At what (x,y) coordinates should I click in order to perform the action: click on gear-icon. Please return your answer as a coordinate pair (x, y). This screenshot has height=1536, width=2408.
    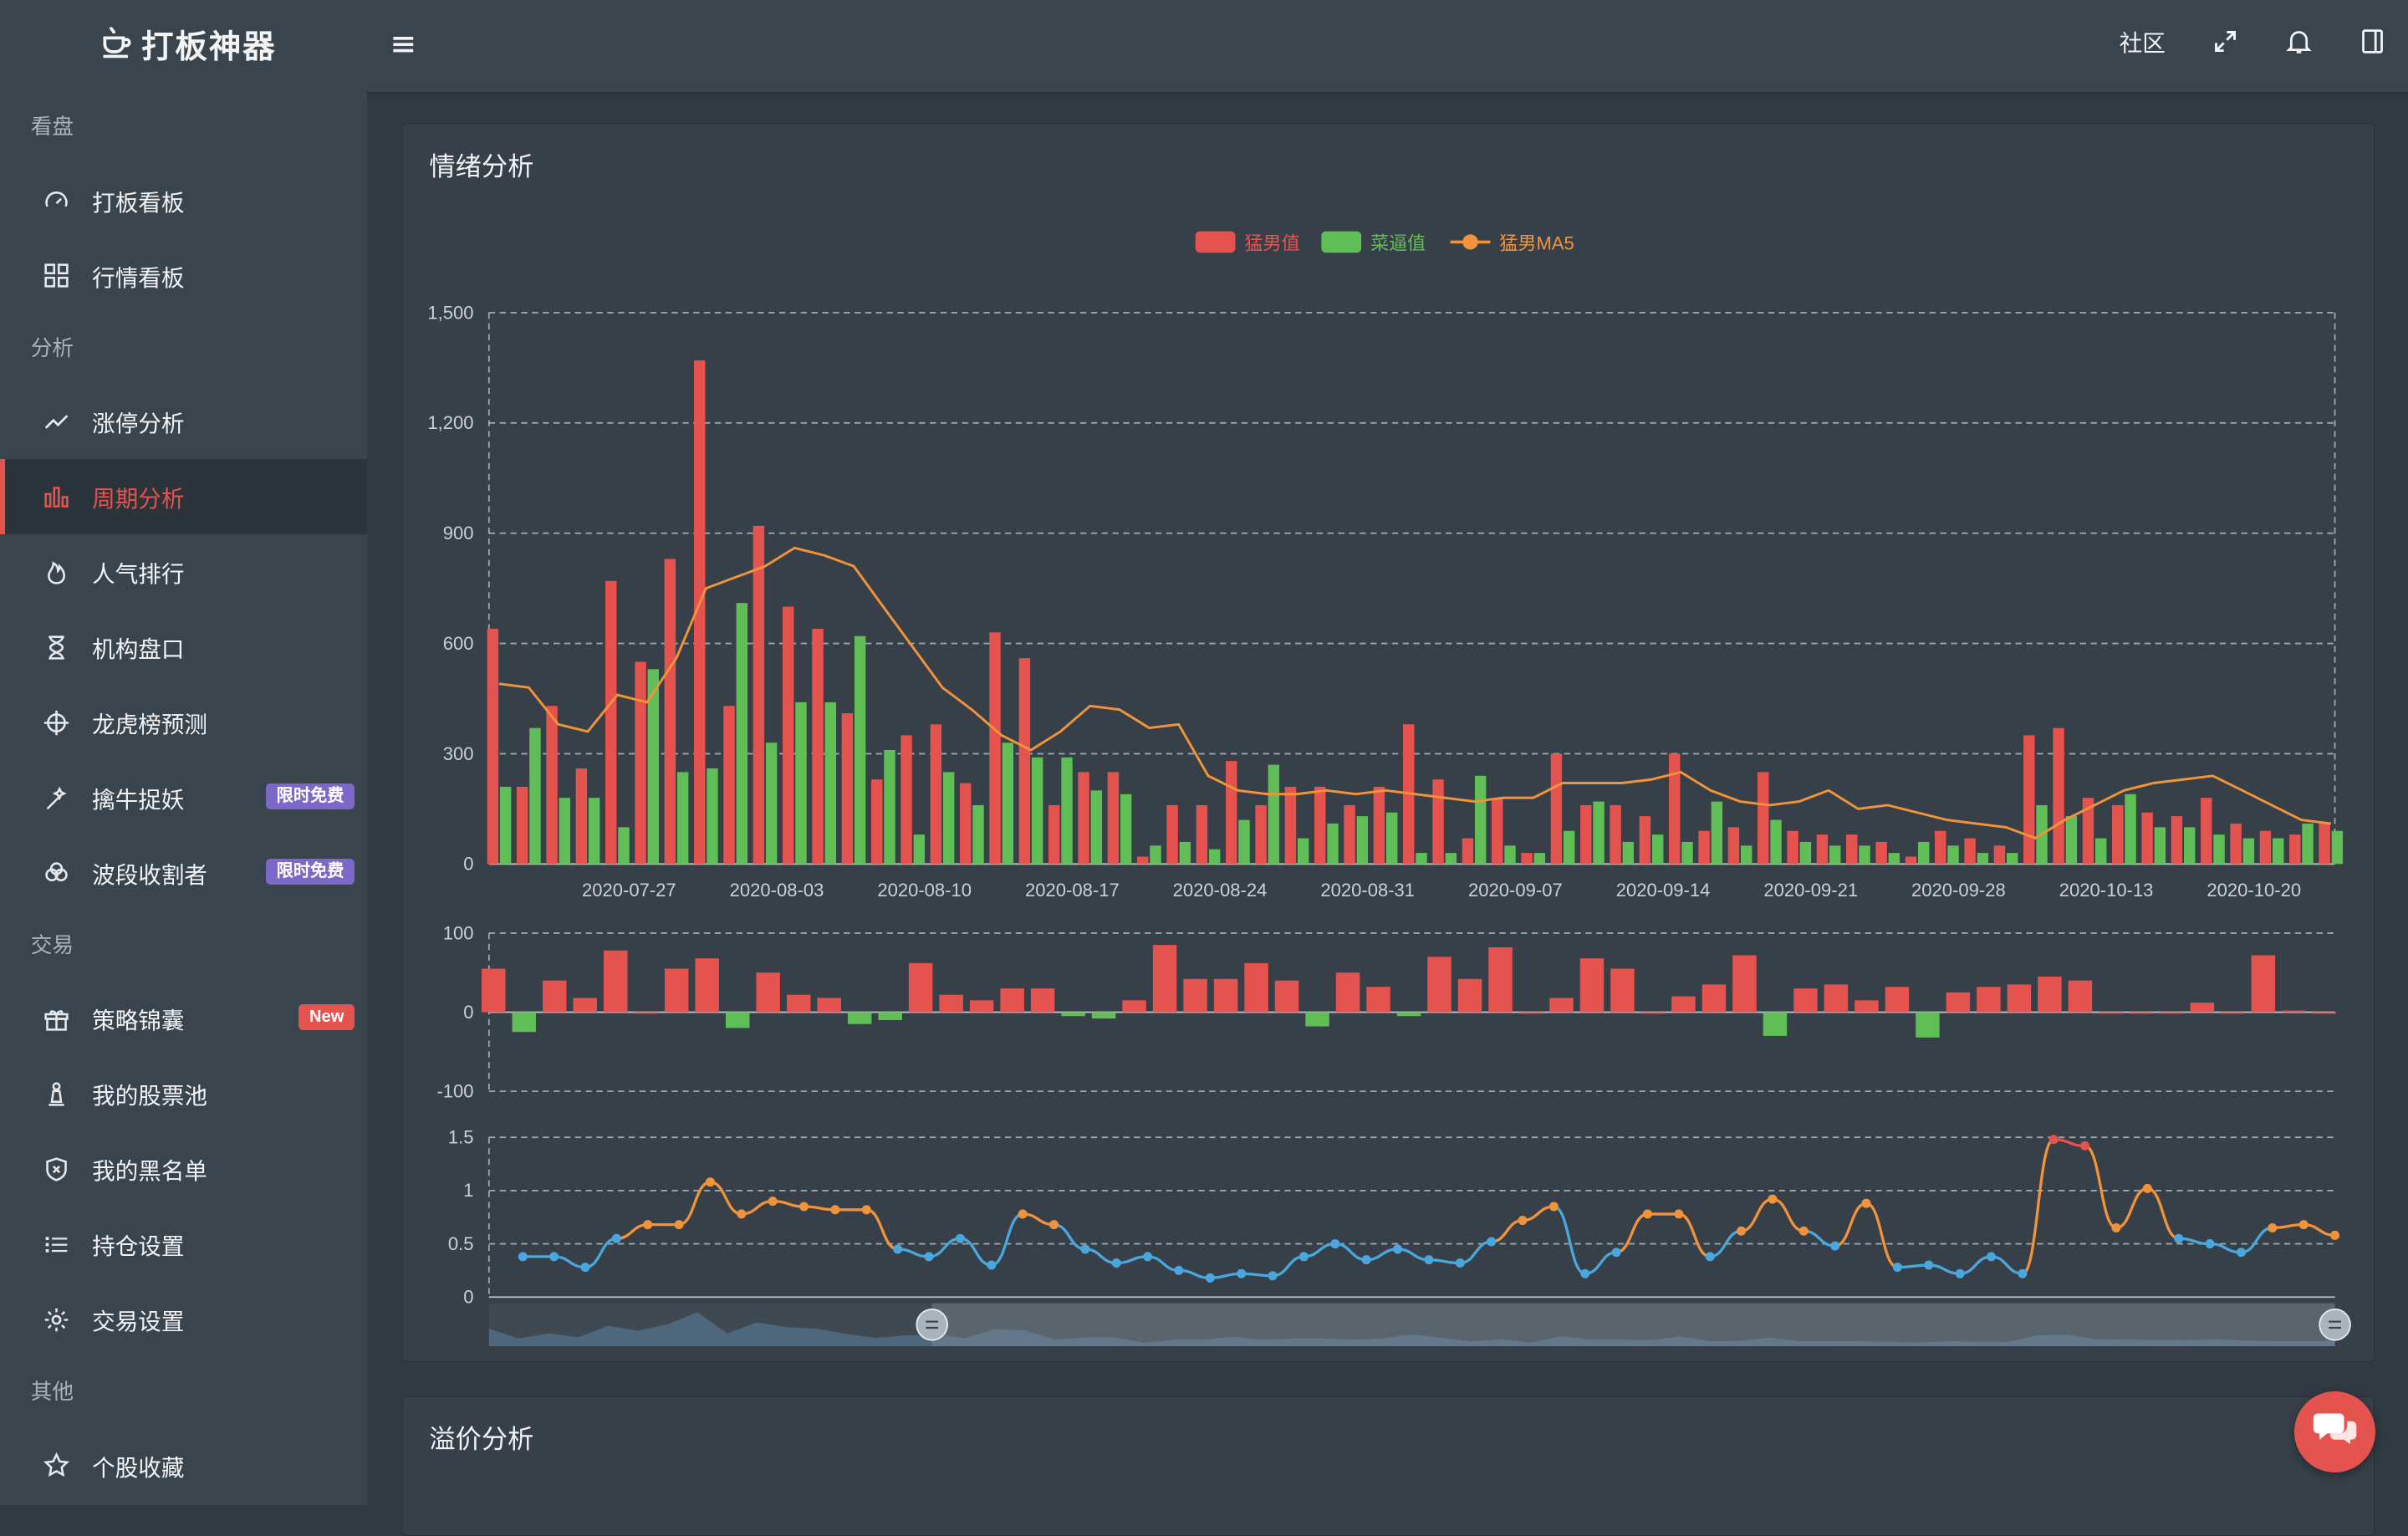
    Looking at the image, I should click on (56, 1320).